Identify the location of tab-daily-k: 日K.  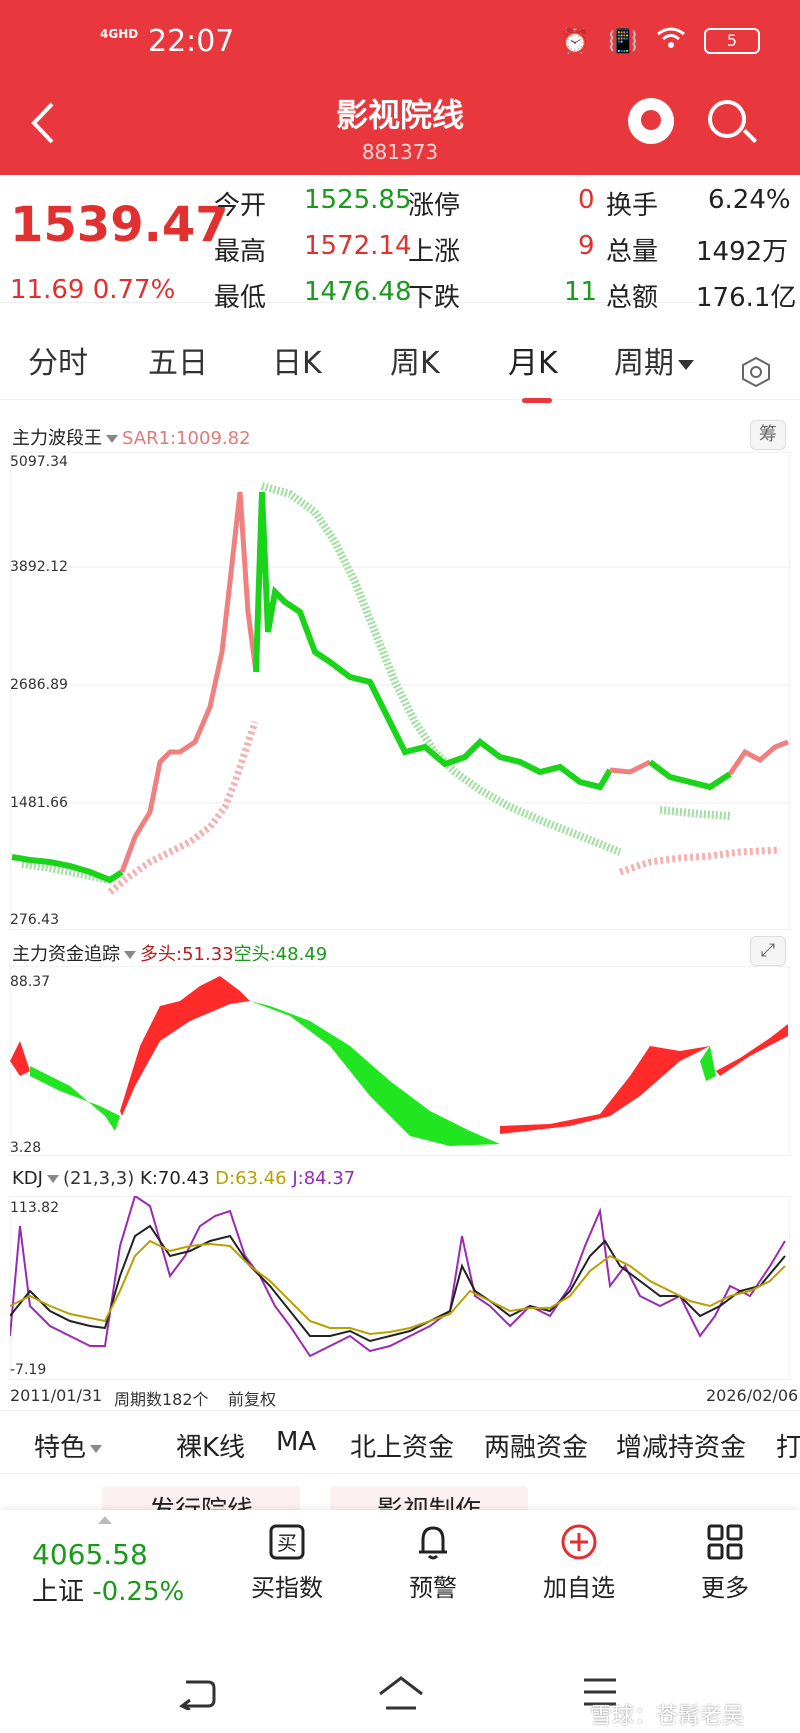
(297, 363).